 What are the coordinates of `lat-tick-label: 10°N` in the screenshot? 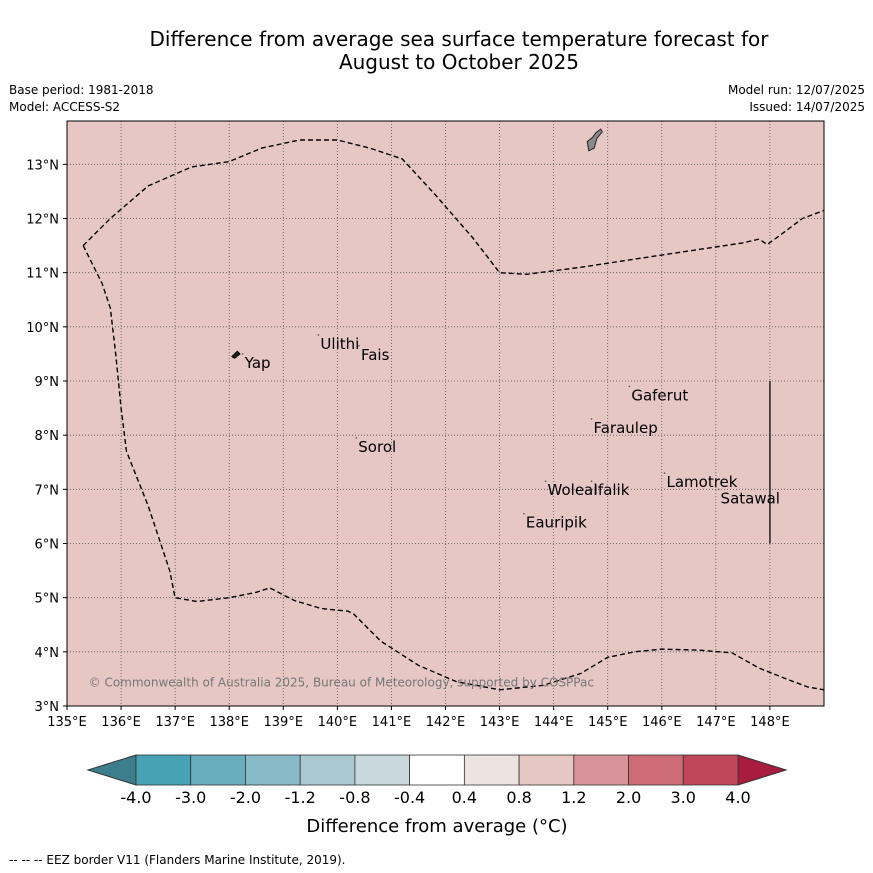 It's located at (42, 328).